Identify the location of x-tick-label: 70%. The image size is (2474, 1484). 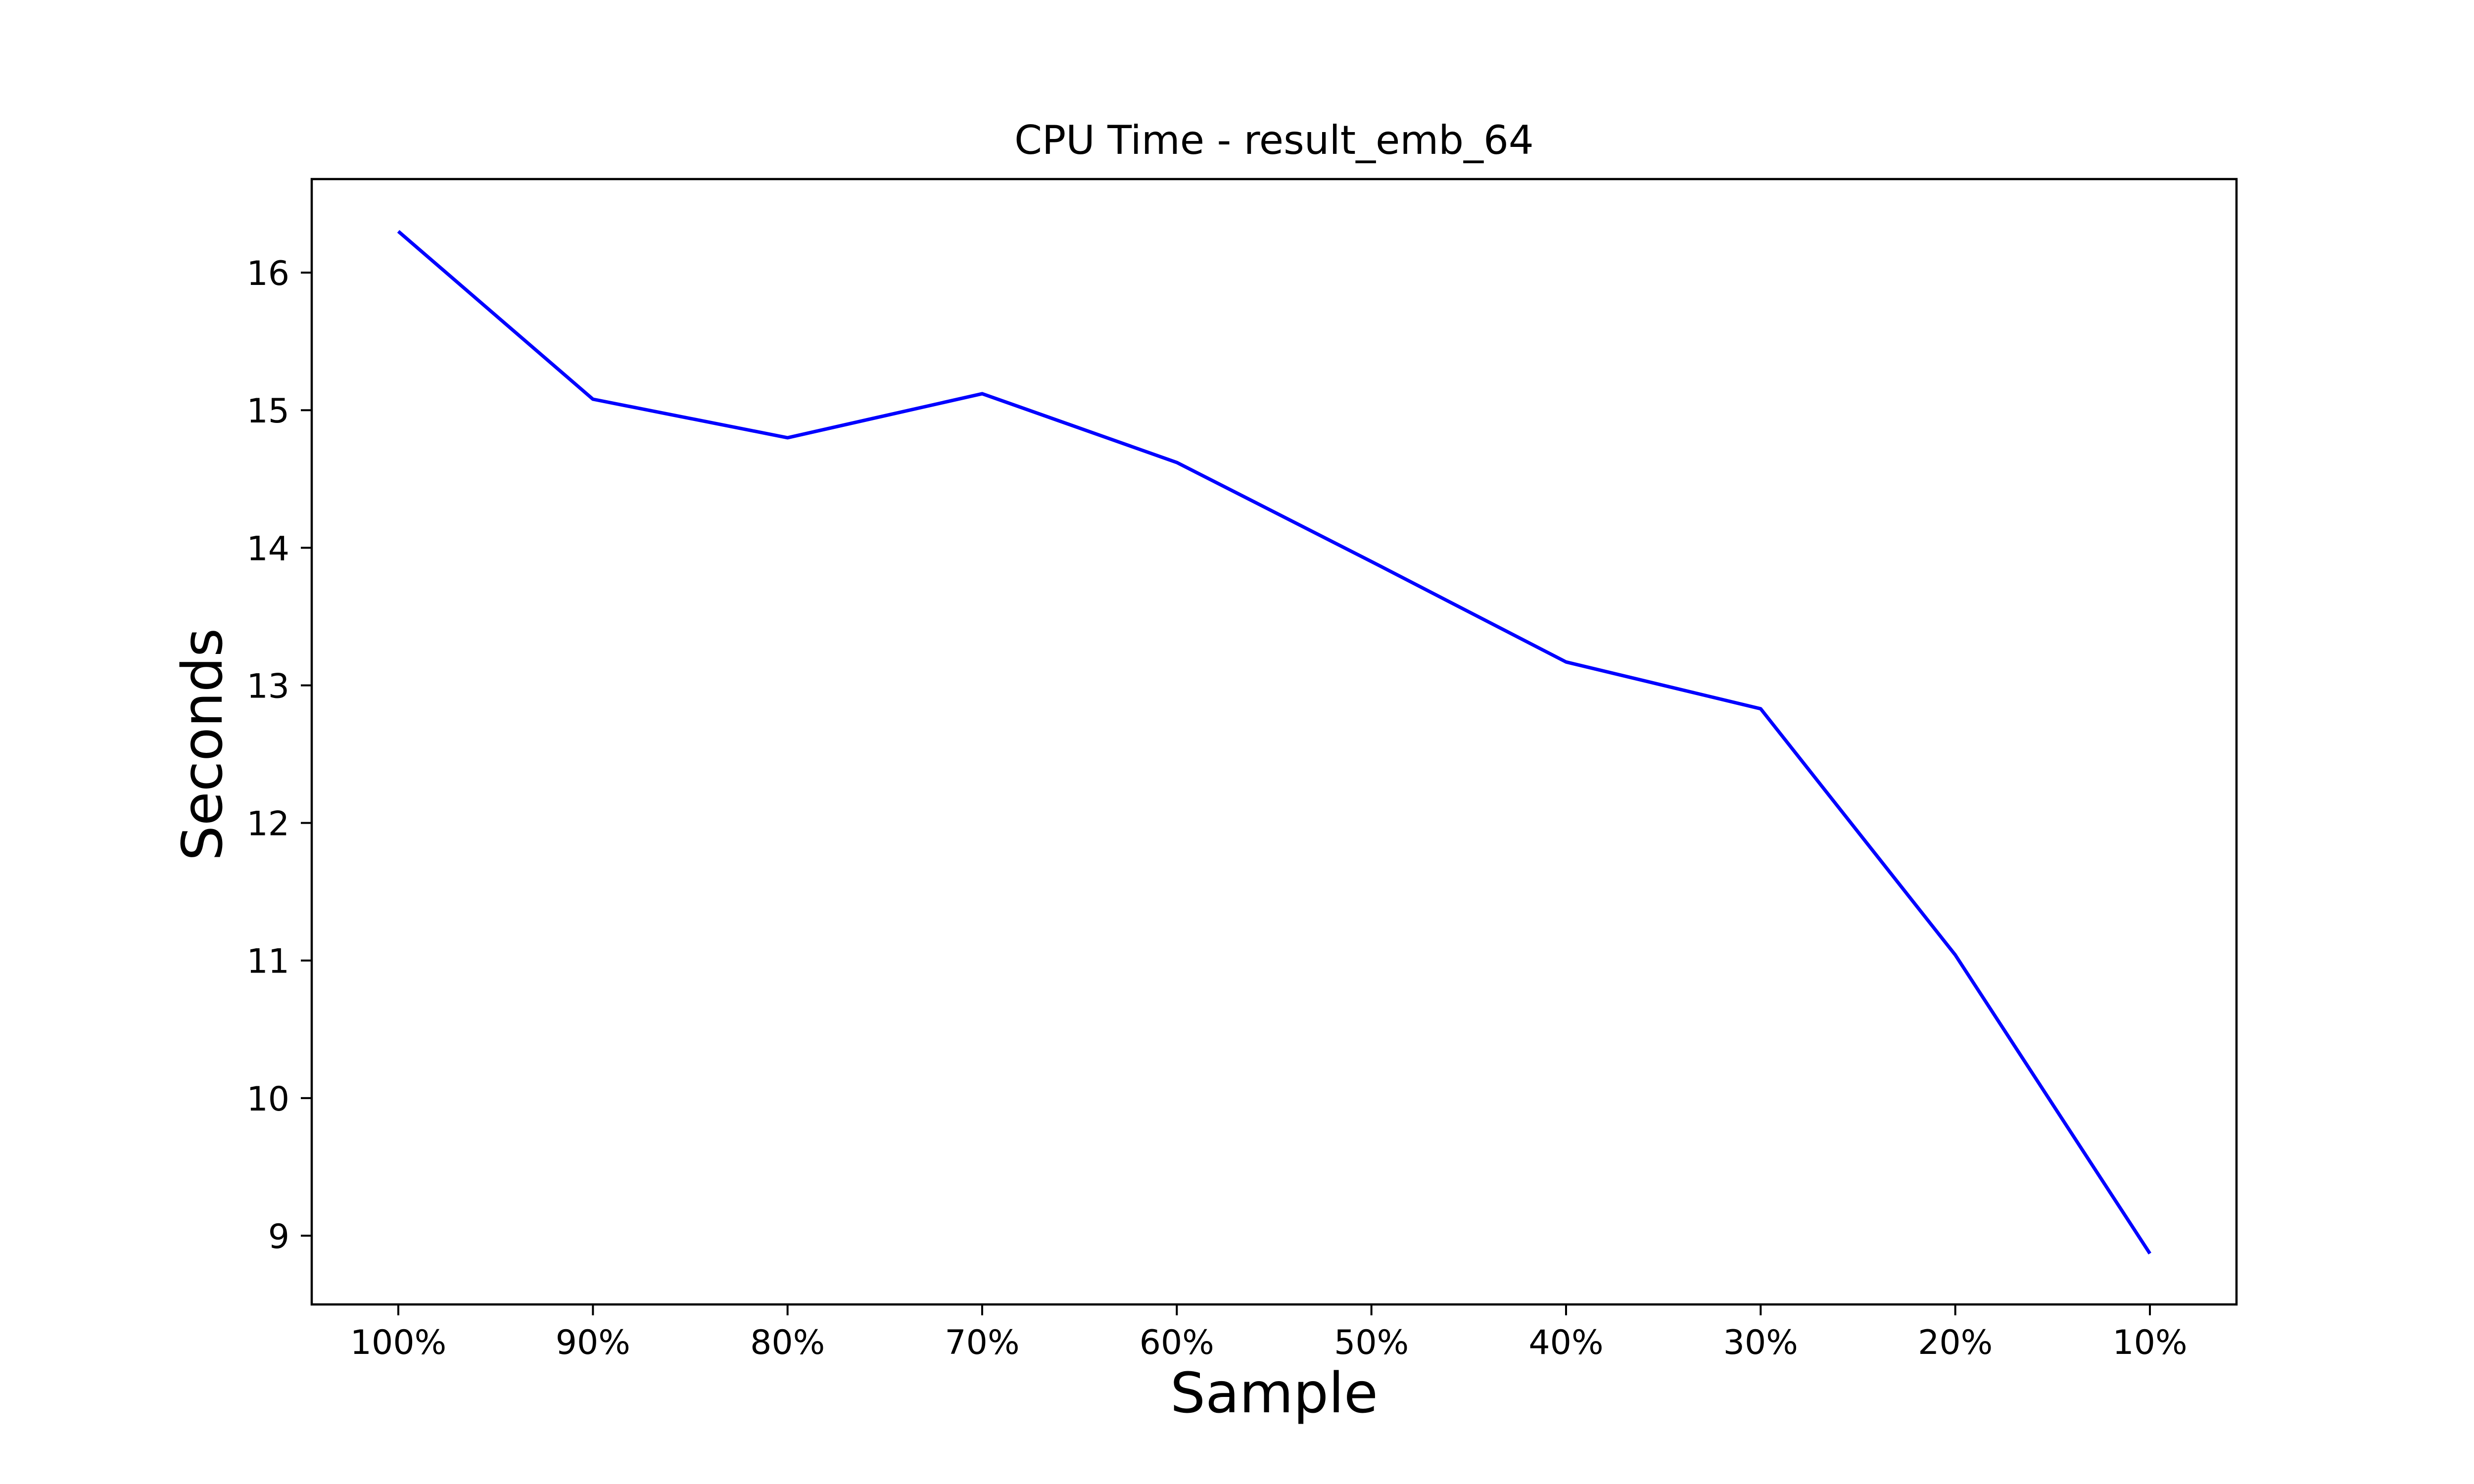
(982, 1342).